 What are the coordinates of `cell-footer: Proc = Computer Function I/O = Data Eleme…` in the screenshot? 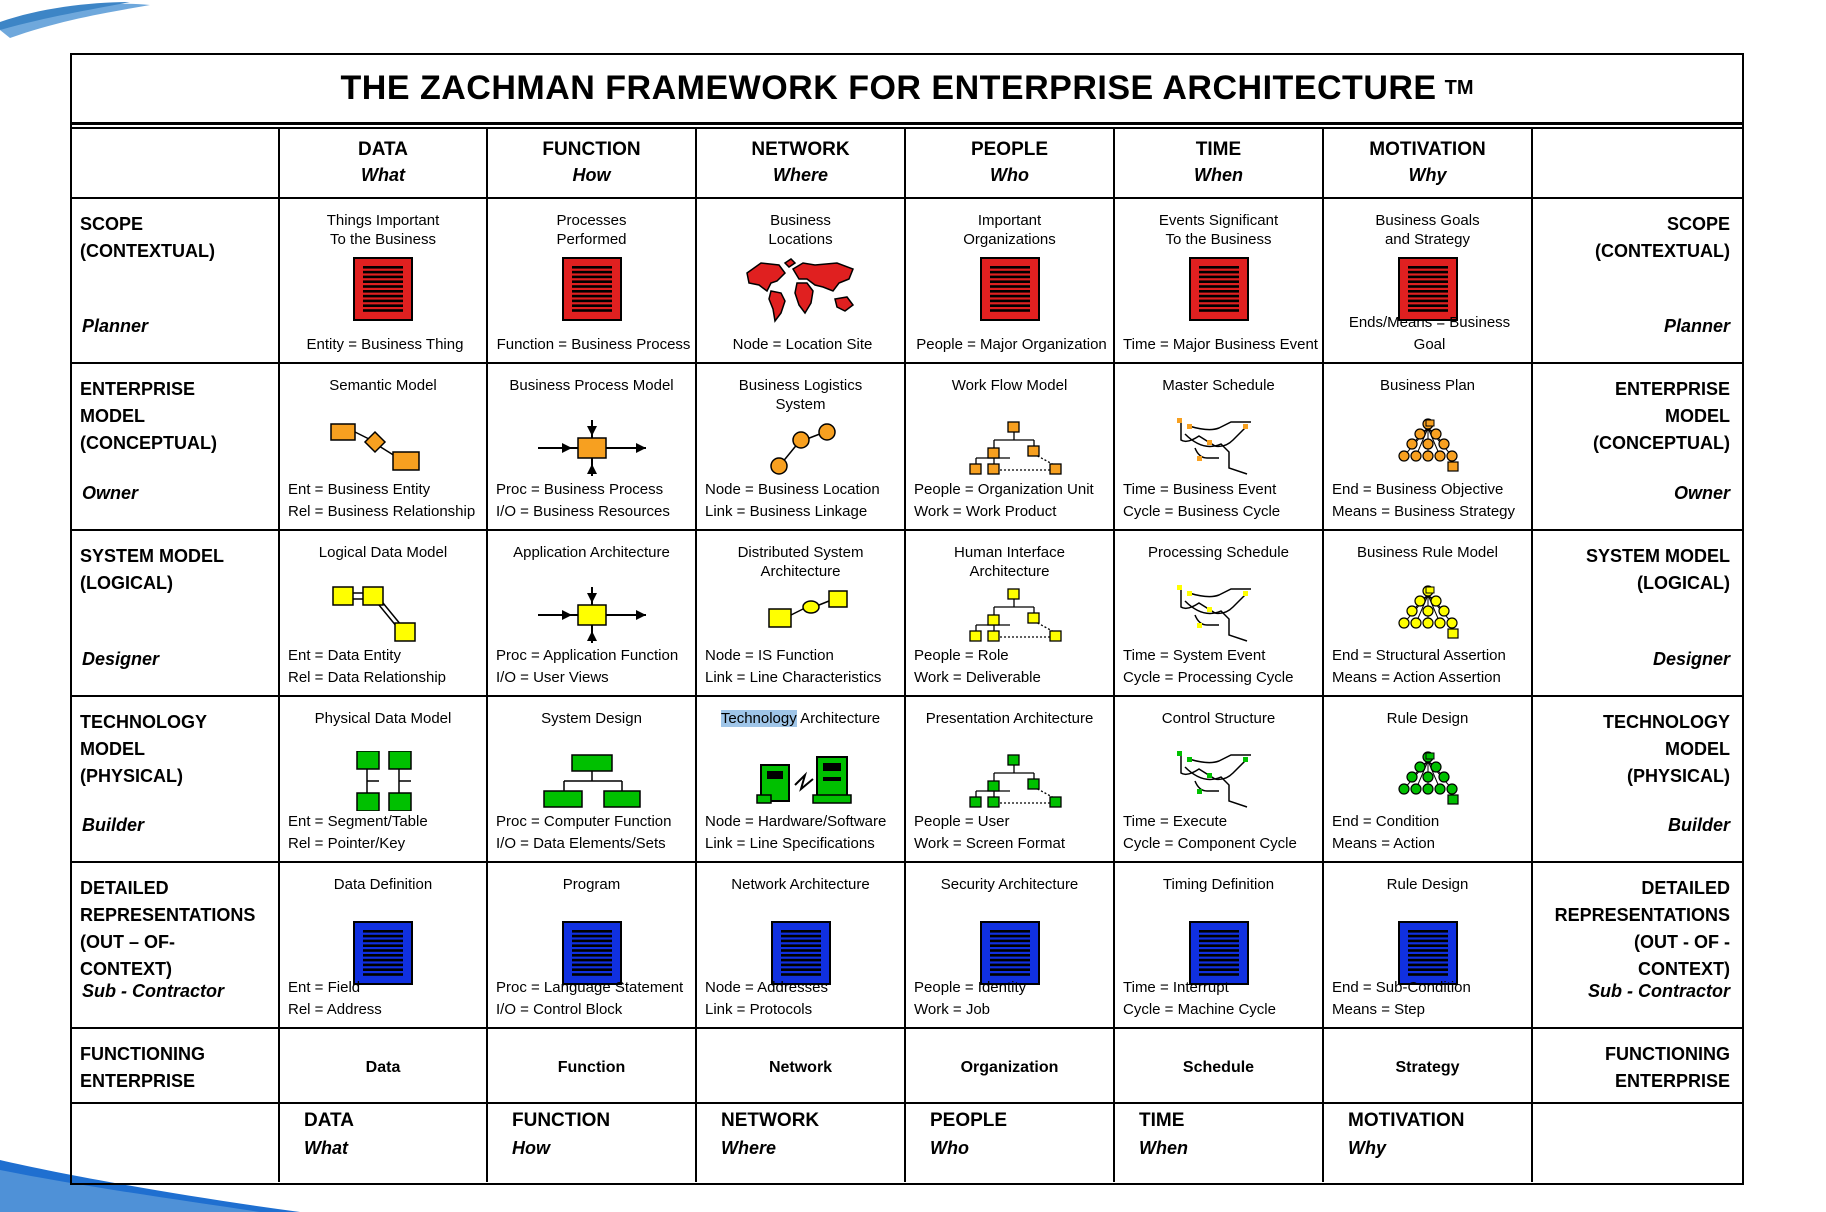 It's located at (593, 833).